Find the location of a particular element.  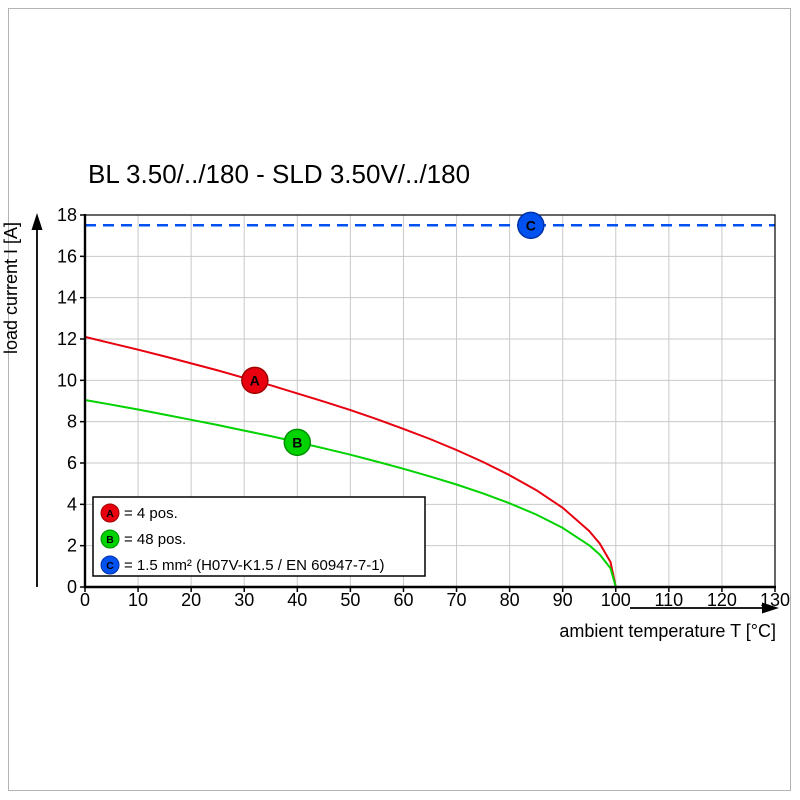

y-axis-arrow is located at coordinates (37, 400).